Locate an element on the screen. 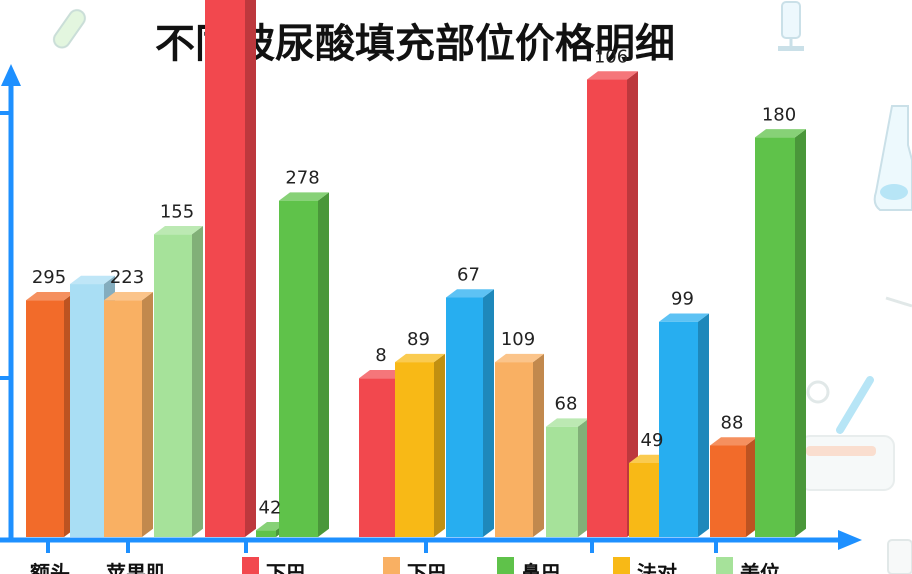  data-label: 99 is located at coordinates (682, 299).